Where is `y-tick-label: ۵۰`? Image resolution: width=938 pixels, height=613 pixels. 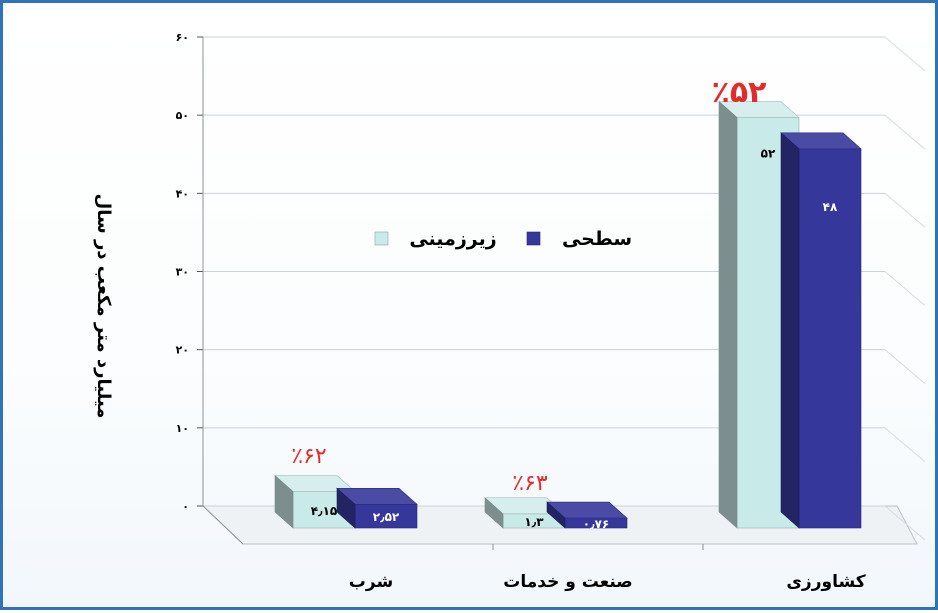 y-tick-label: ۵۰ is located at coordinates (182, 115).